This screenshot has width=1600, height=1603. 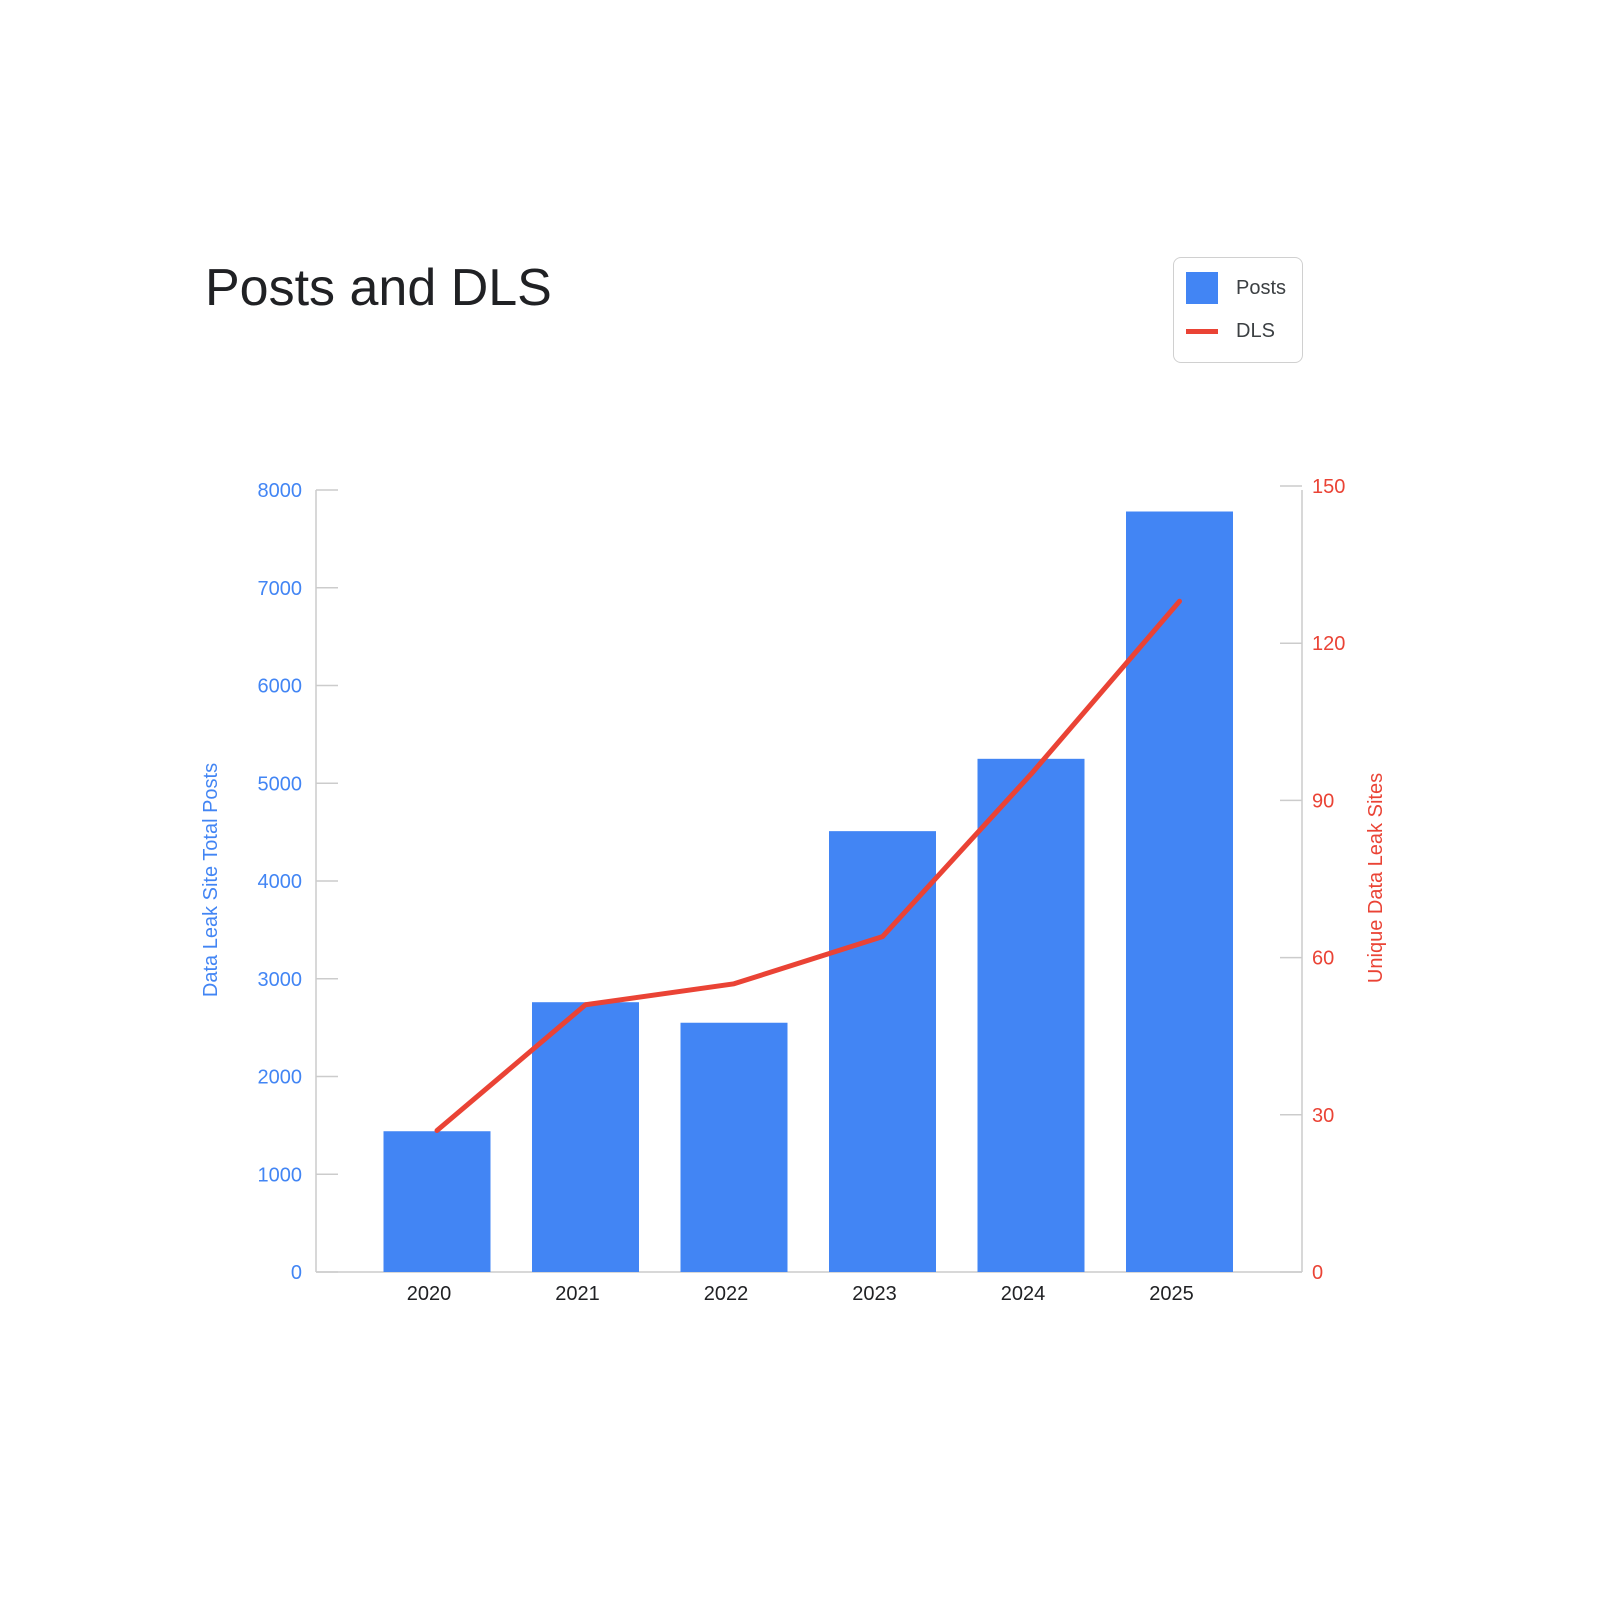 What do you see at coordinates (874, 1294) in the screenshot?
I see `x-tick-label: 2023` at bounding box center [874, 1294].